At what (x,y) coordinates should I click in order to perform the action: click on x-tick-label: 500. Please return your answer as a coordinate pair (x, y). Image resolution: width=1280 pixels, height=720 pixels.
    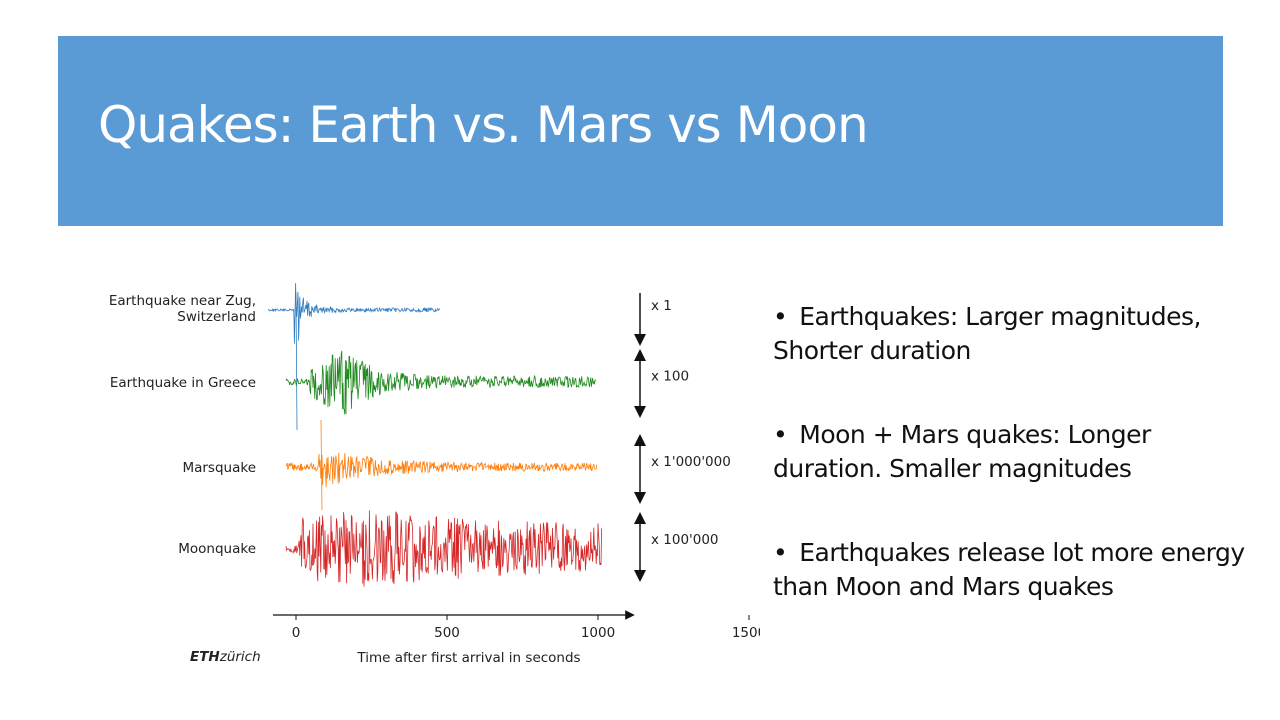
    Looking at the image, I should click on (447, 633).